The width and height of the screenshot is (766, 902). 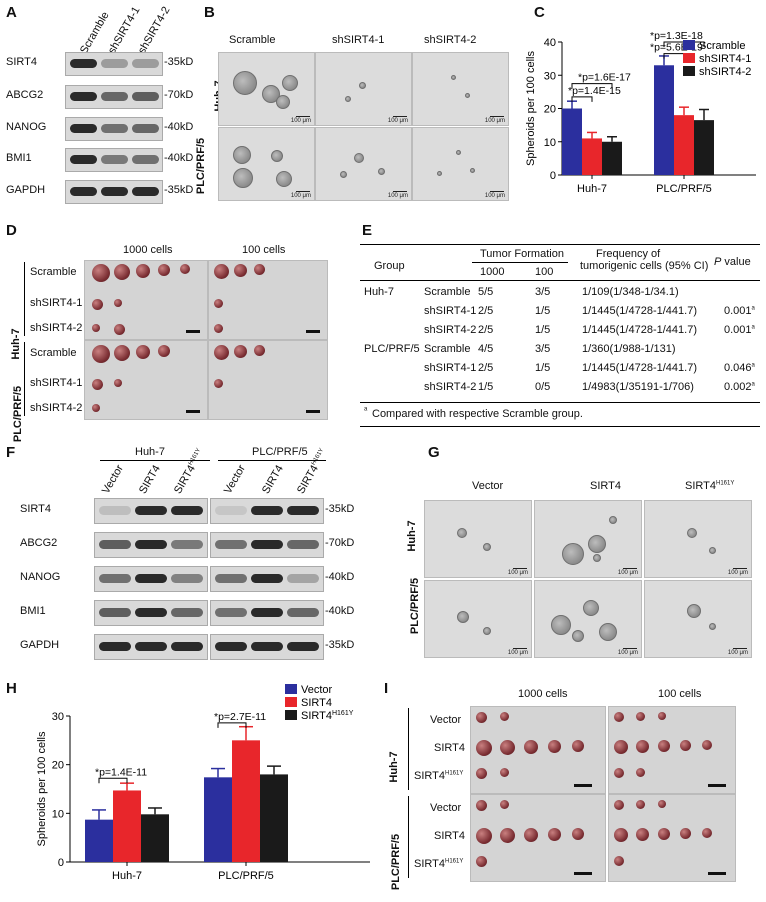 What do you see at coordinates (56, 328) in the screenshot?
I see `row-label: shSIRT4-2` at bounding box center [56, 328].